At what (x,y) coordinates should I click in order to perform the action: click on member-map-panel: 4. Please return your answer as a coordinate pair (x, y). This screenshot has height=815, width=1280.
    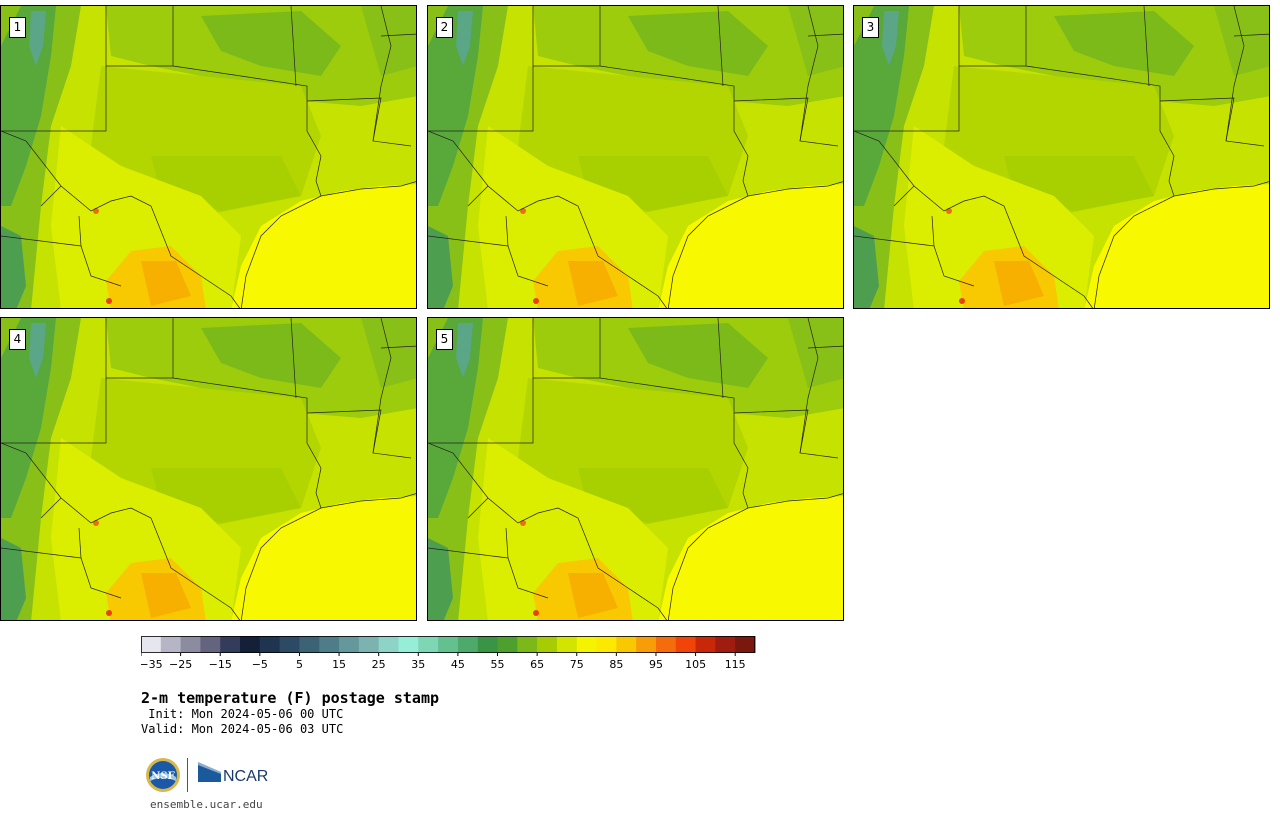
    Looking at the image, I should click on (208, 469).